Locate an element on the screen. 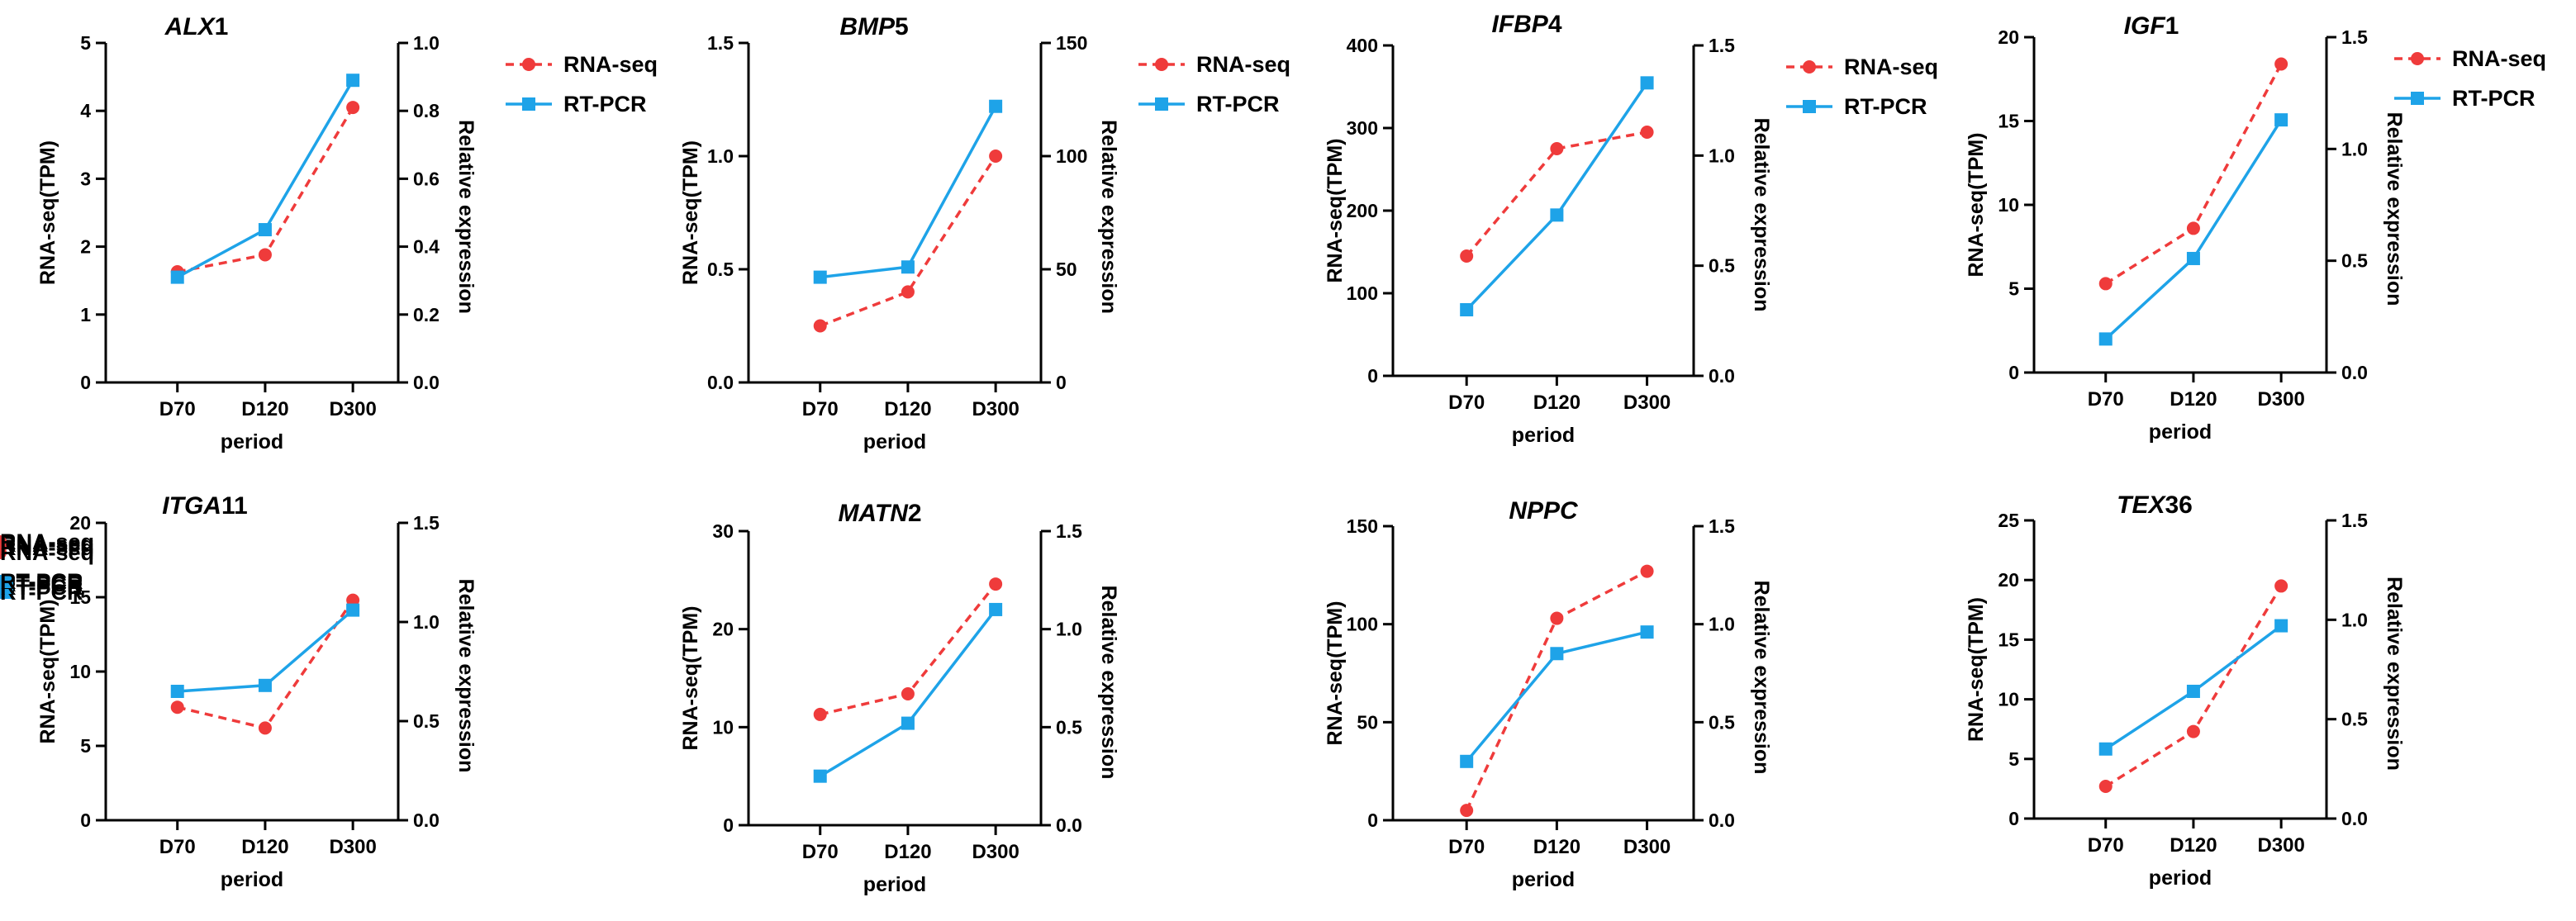 Image resolution: width=2576 pixels, height=921 pixels. chart-title-gene: ITGA is located at coordinates (191, 506).